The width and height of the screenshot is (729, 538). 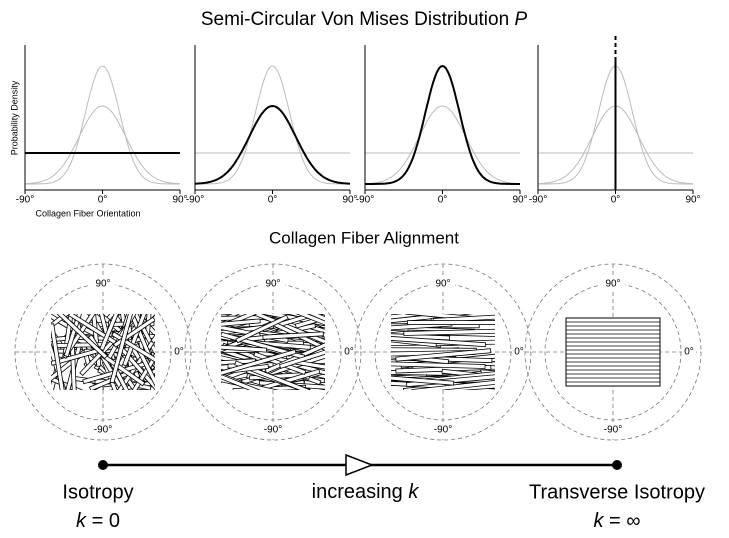 What do you see at coordinates (355, 19) in the screenshot?
I see `title-text: Semi-Circular Von Mises Distribution` at bounding box center [355, 19].